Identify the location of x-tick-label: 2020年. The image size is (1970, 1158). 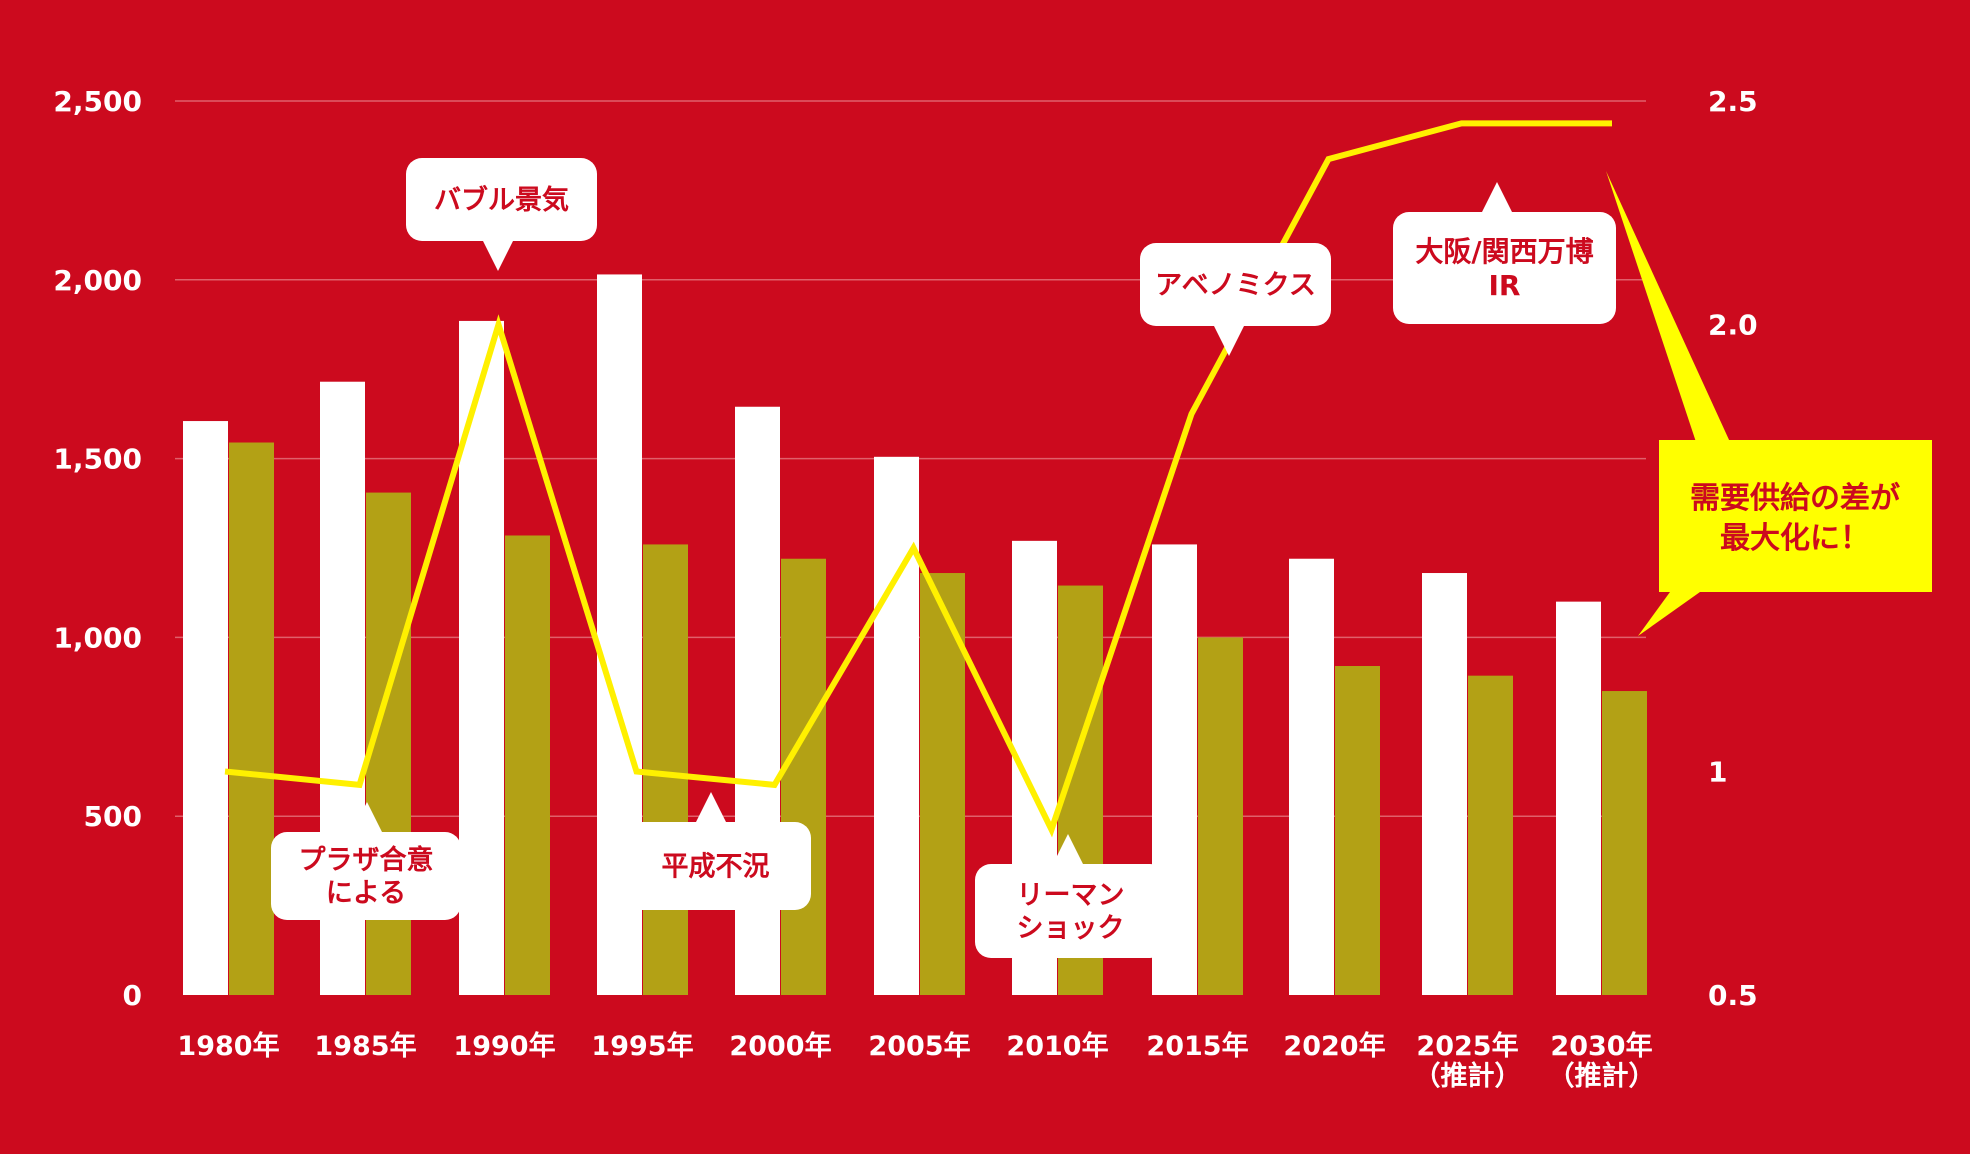
(1334, 1046).